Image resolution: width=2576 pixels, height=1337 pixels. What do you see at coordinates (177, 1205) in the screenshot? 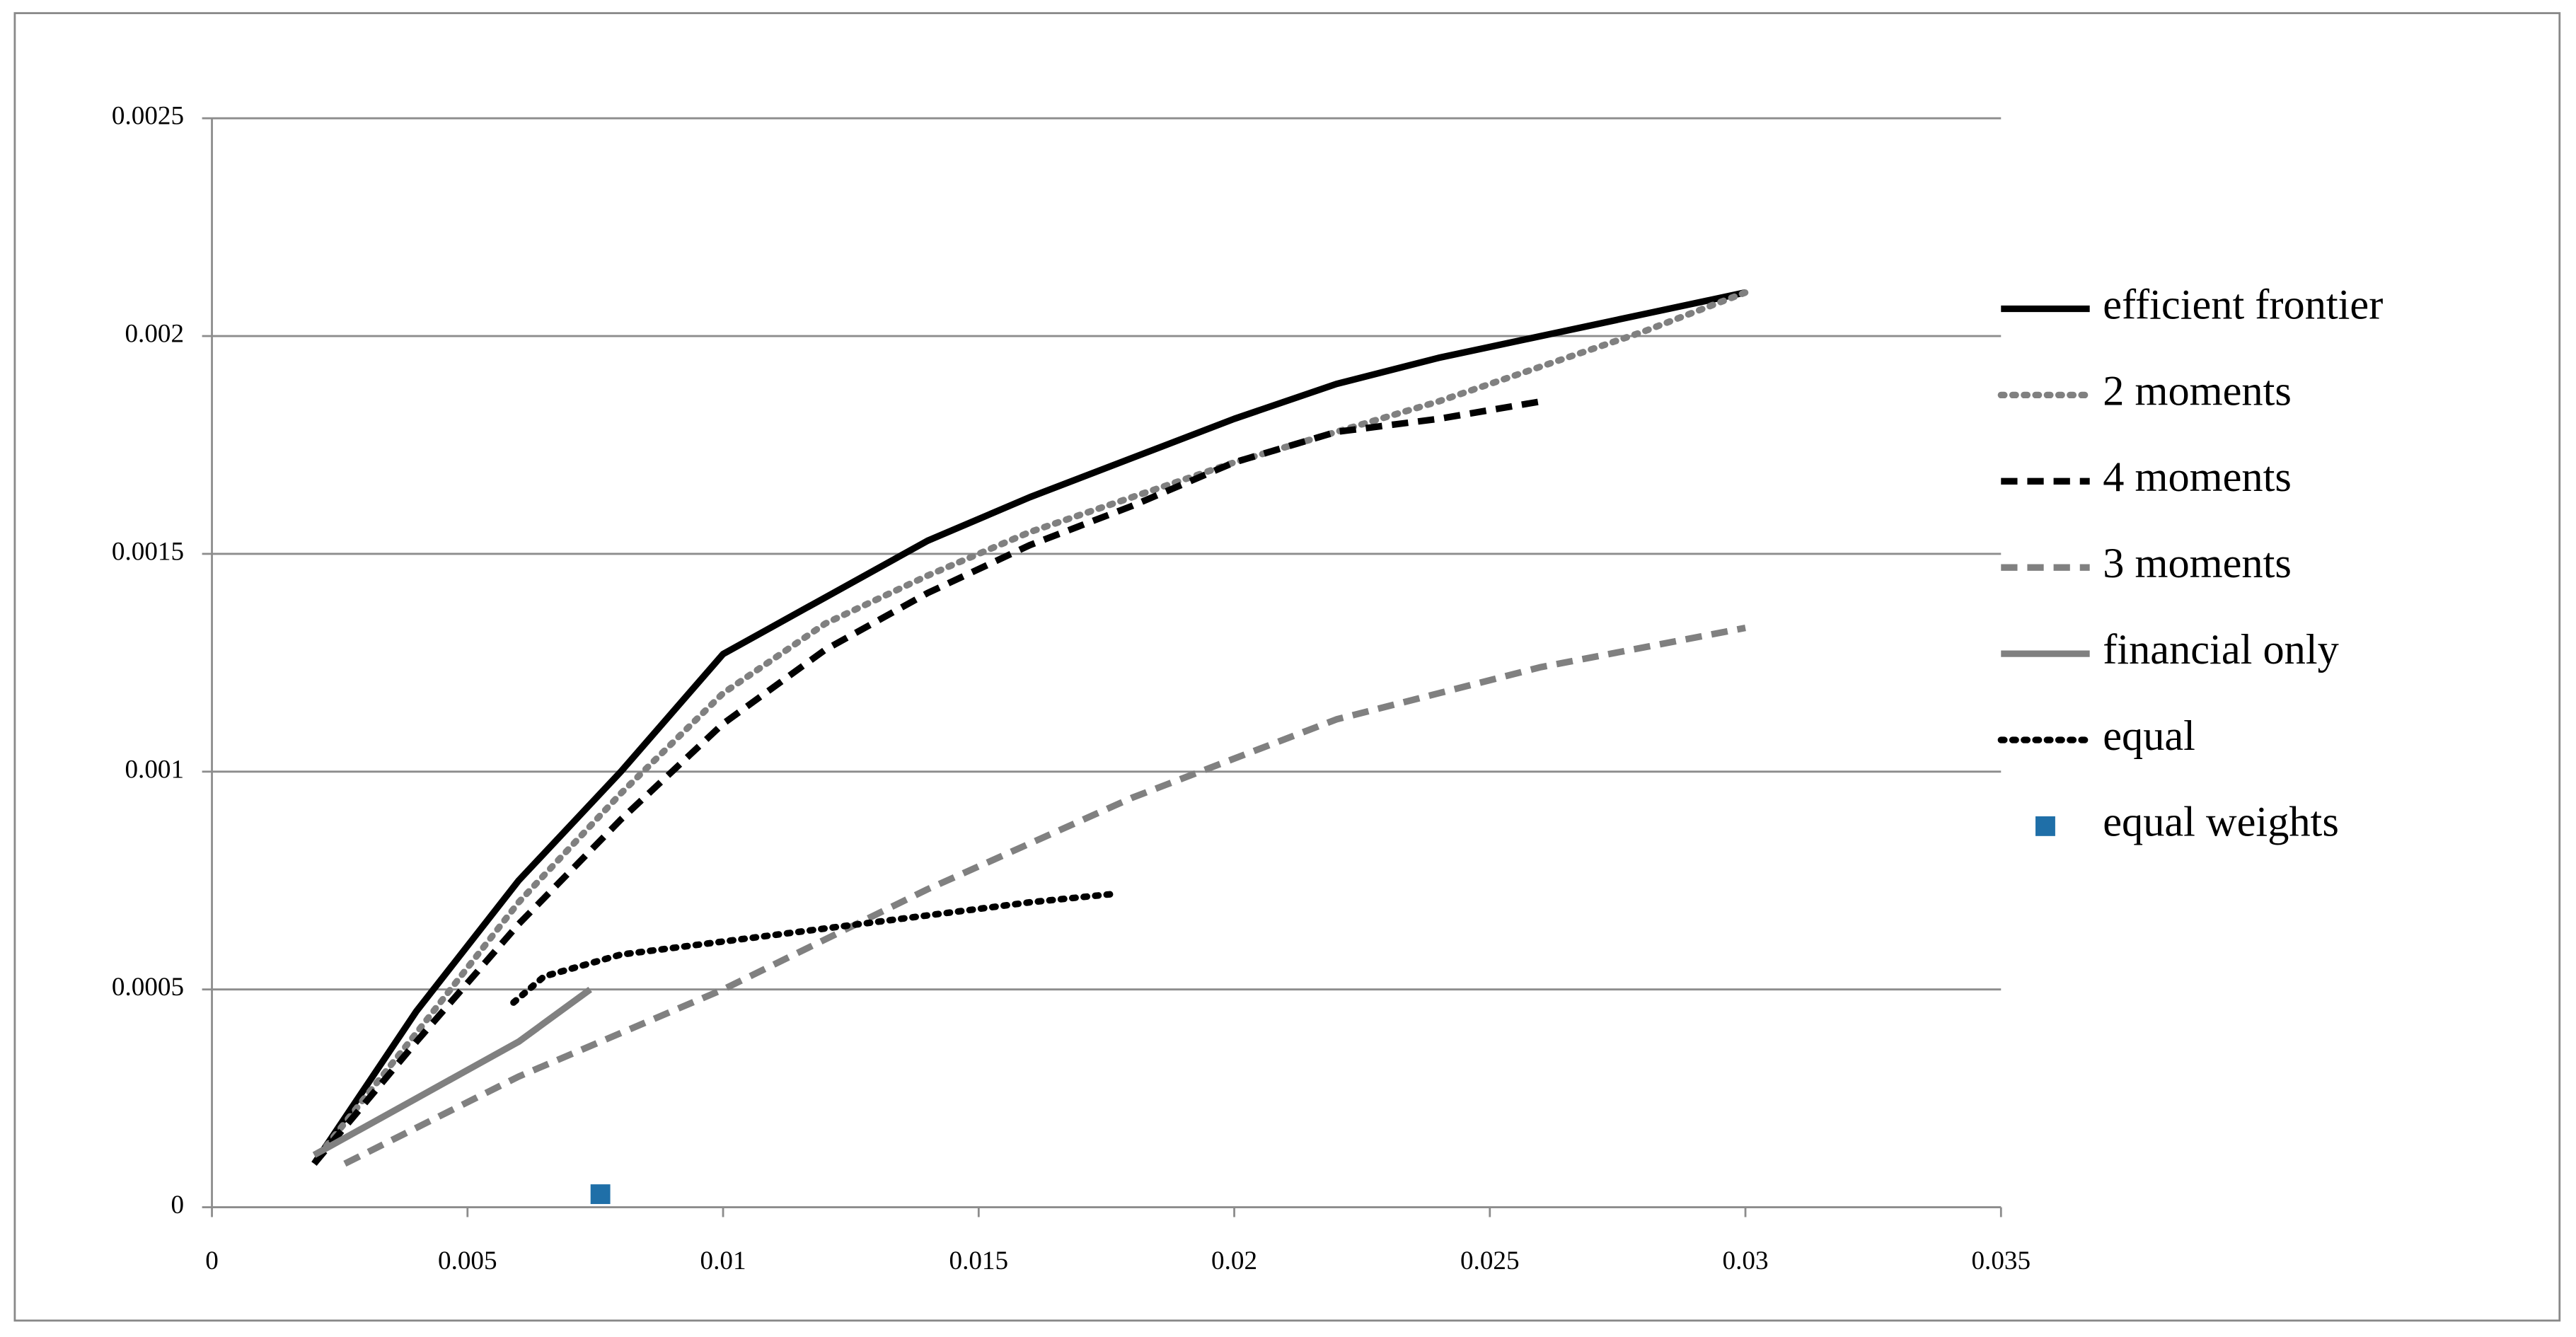
I see `y-tick-label: 0` at bounding box center [177, 1205].